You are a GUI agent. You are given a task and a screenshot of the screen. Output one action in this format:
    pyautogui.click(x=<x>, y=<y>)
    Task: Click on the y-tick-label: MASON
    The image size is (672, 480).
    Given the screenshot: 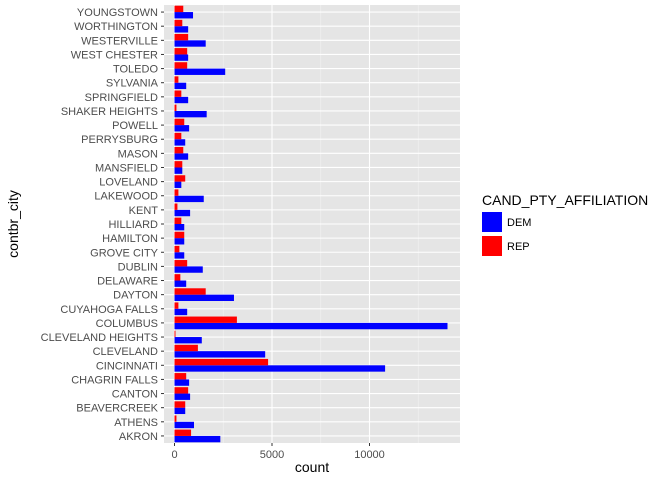 What is the action you would take?
    pyautogui.click(x=138, y=154)
    